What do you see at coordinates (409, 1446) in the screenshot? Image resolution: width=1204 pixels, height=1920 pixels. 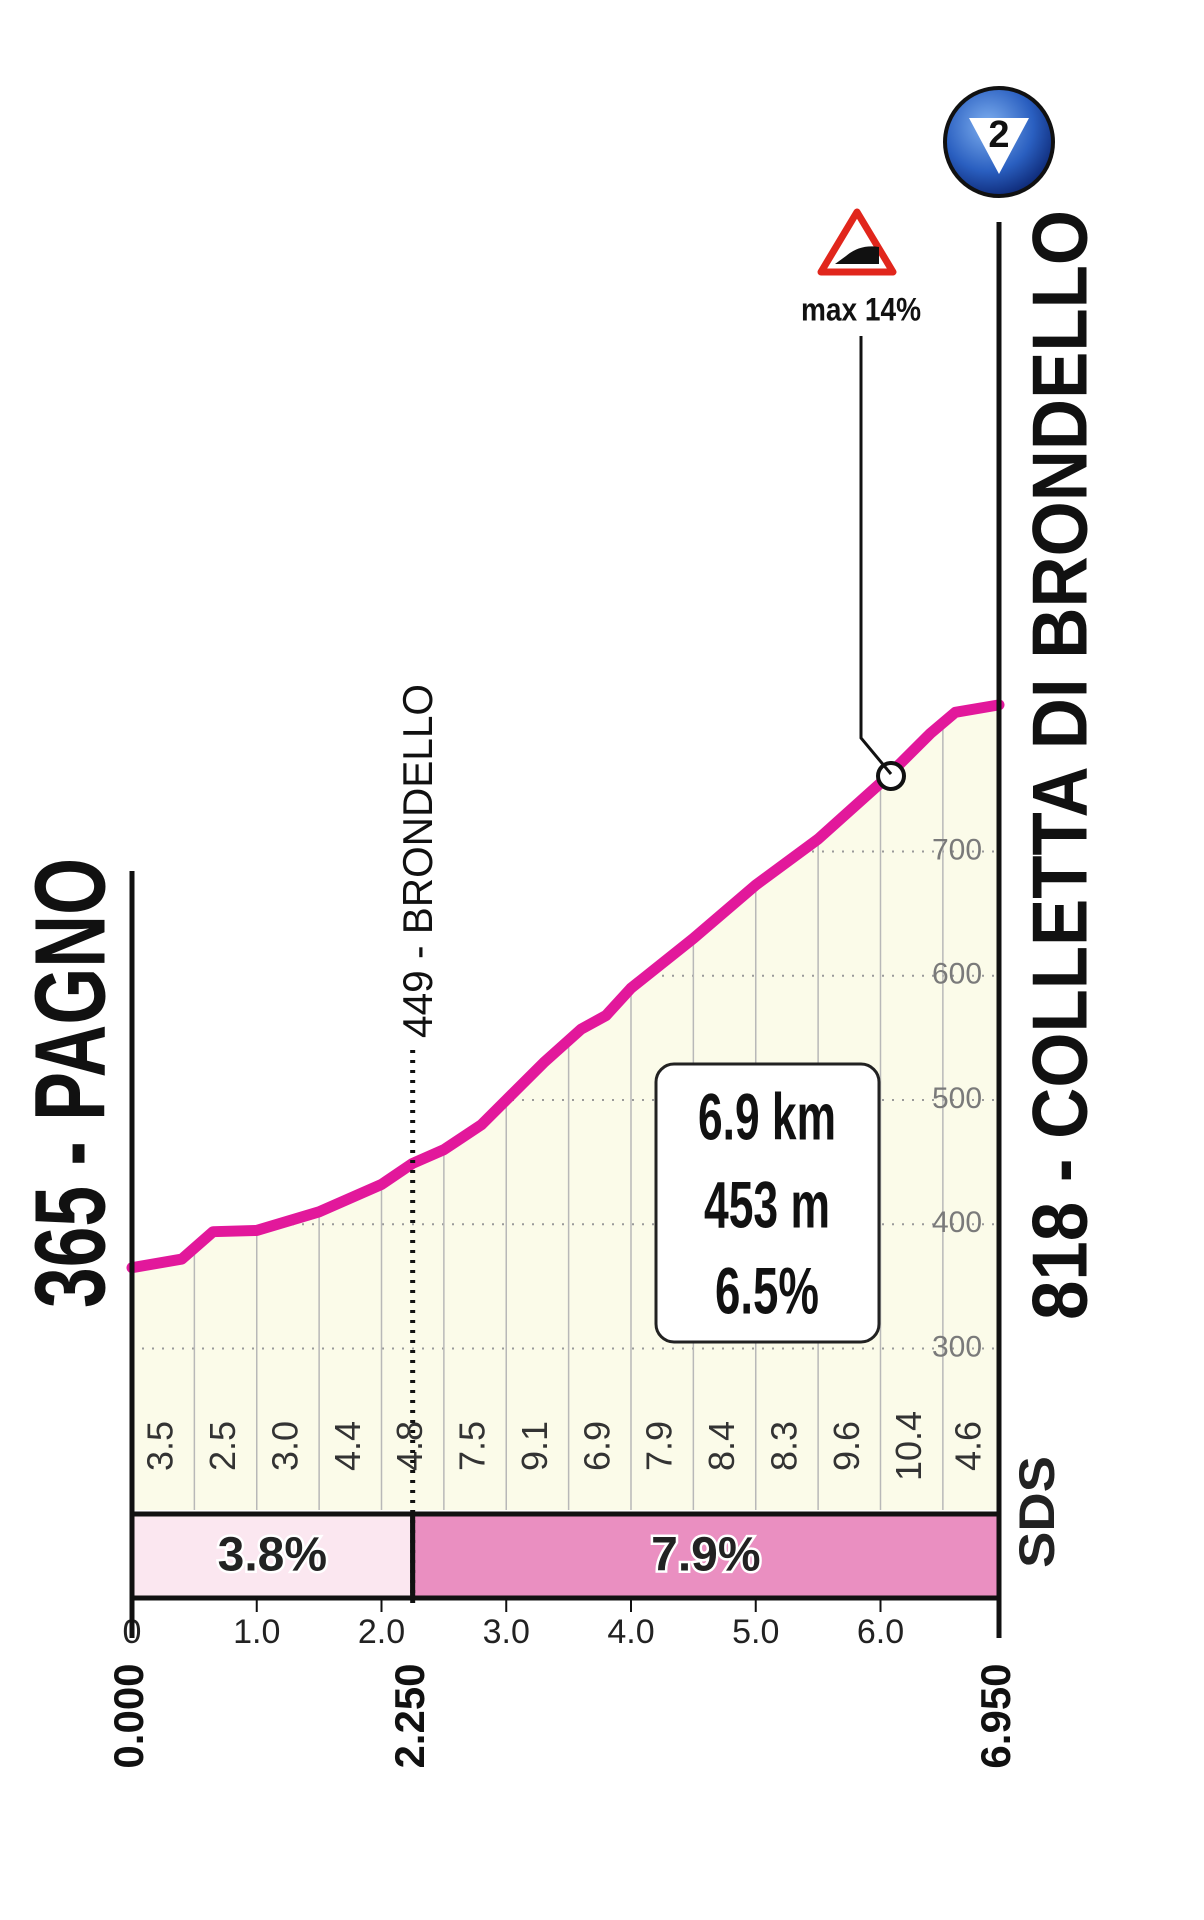 I see `segment-gradient: 4.8` at bounding box center [409, 1446].